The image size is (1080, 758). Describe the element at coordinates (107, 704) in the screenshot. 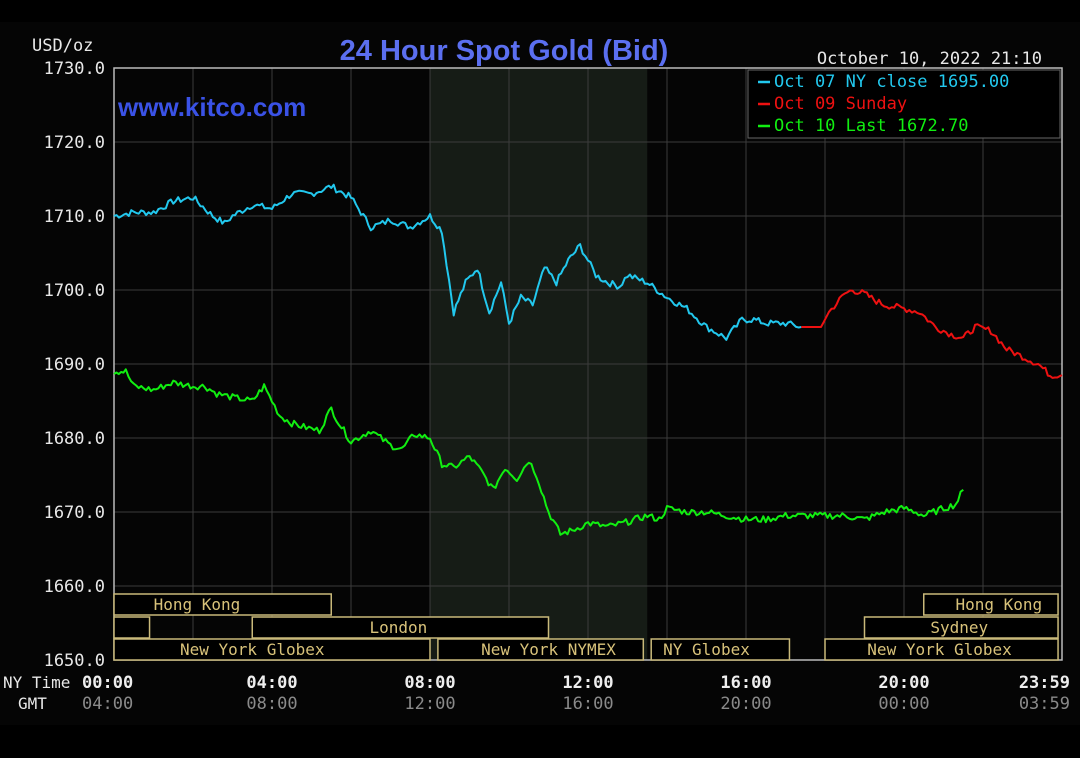

I see `x-tick-label-gmt: 04:00` at that location.